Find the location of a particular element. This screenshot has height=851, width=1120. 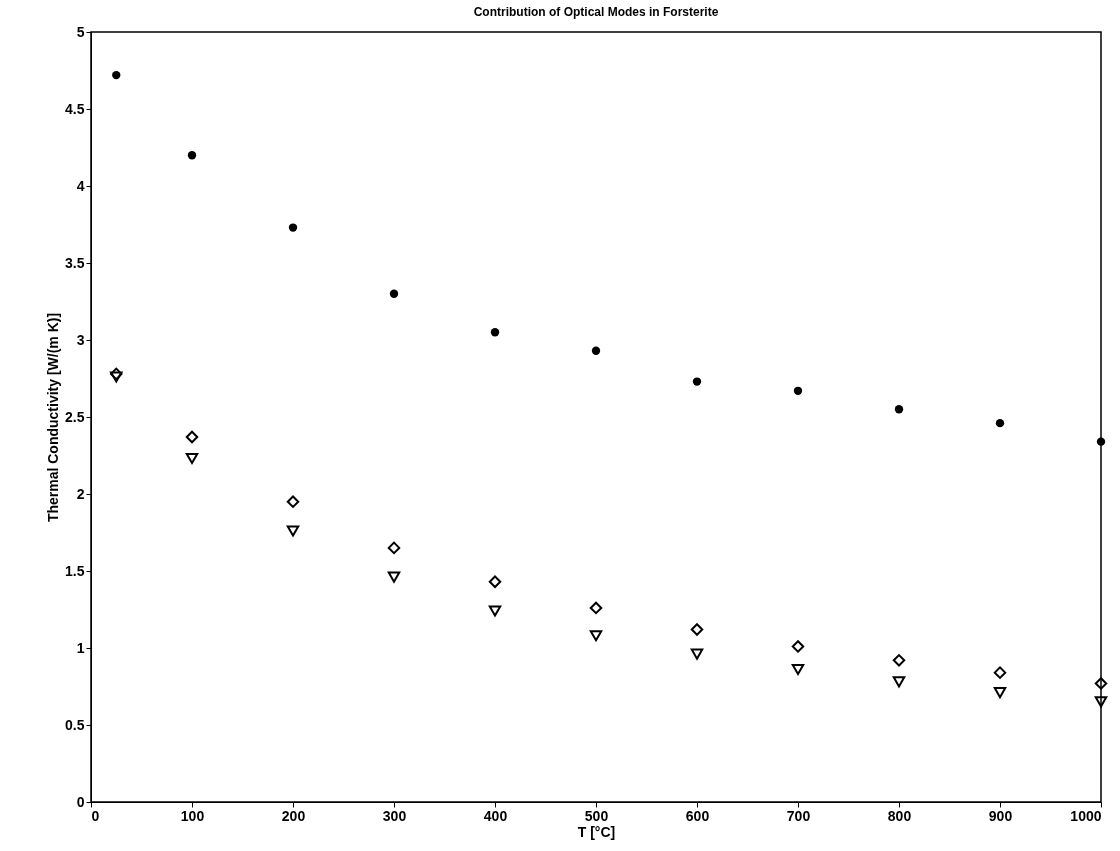

x-tick-label: 300 is located at coordinates (394, 815).